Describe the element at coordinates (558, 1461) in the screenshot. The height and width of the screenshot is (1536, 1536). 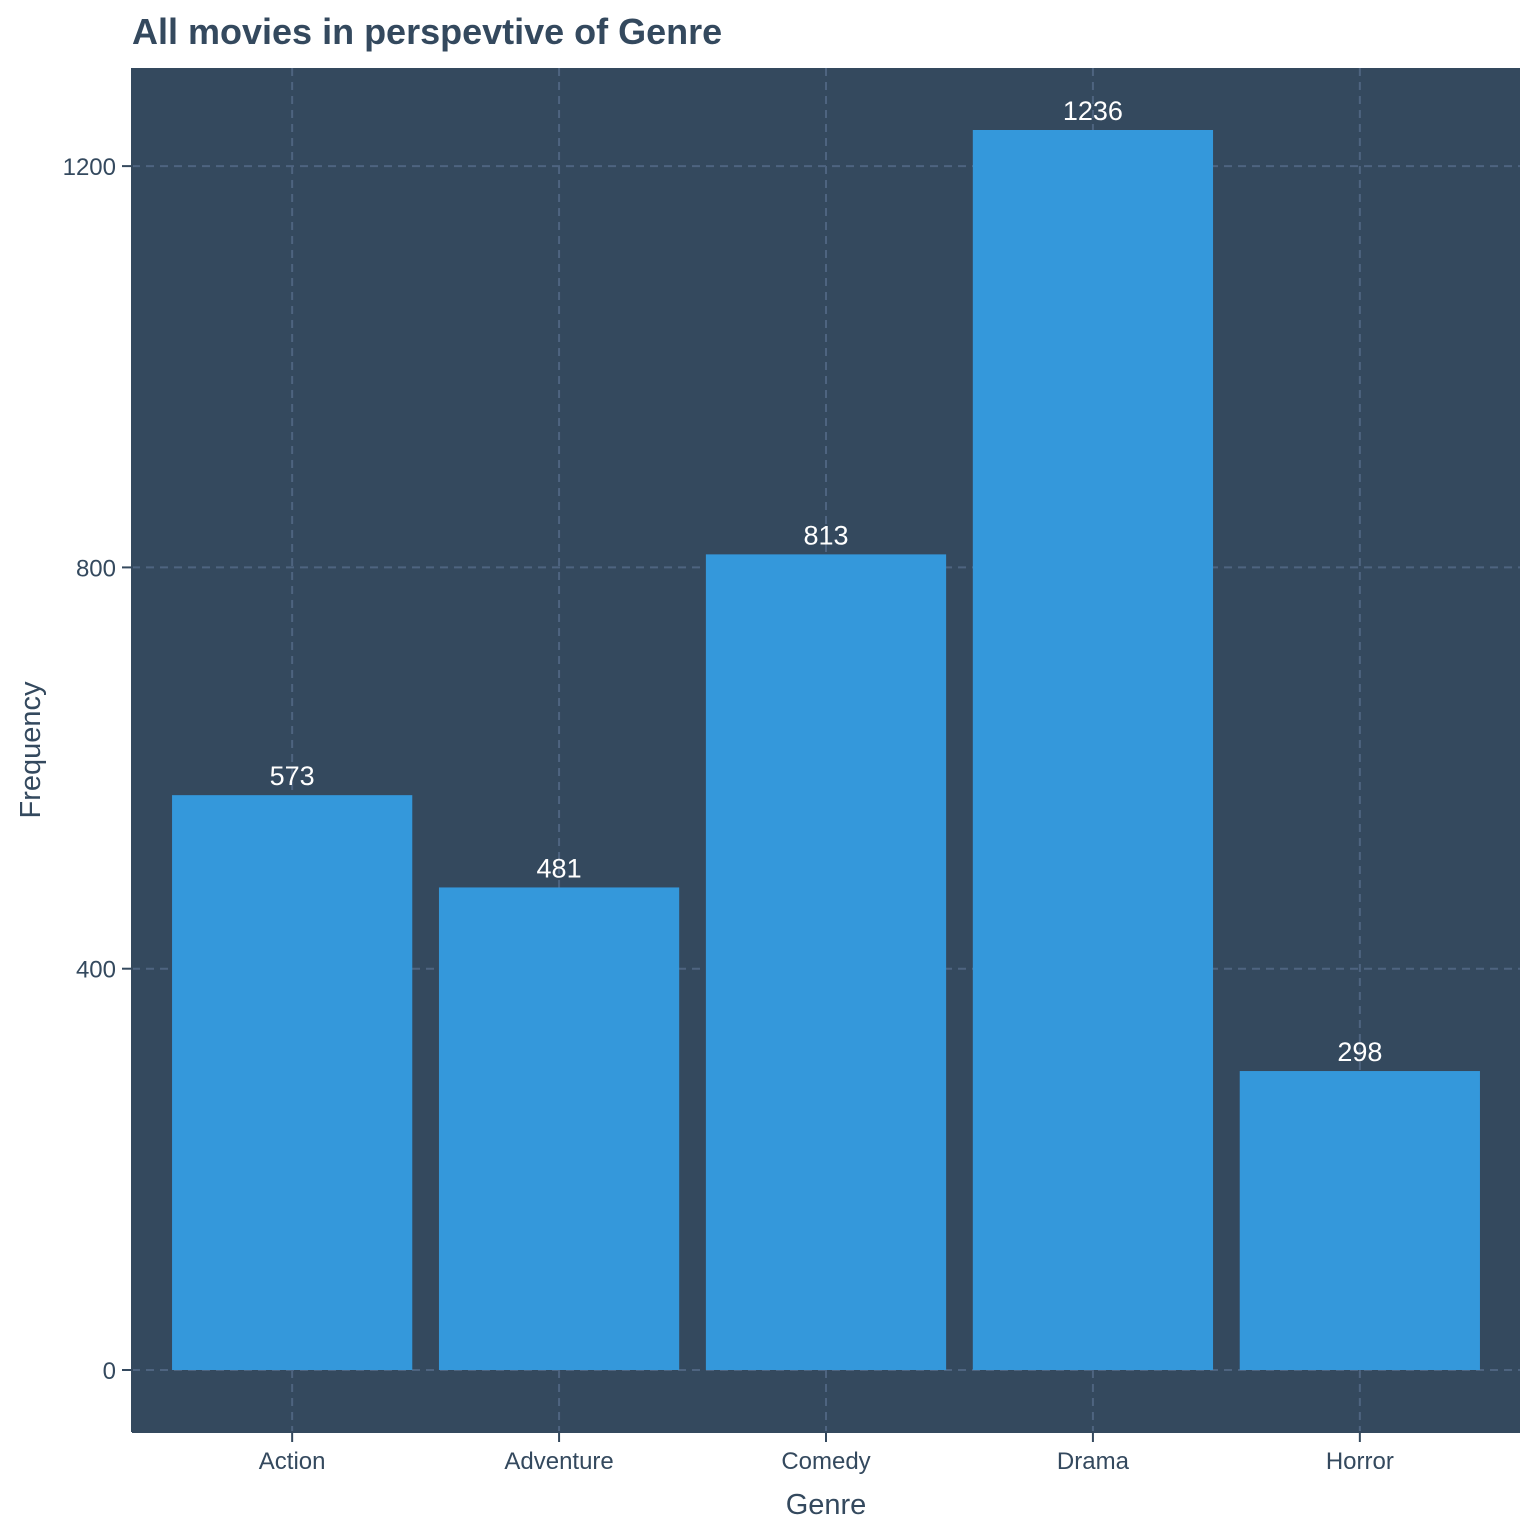
I see `x-tick-label-adventure: Adventure` at that location.